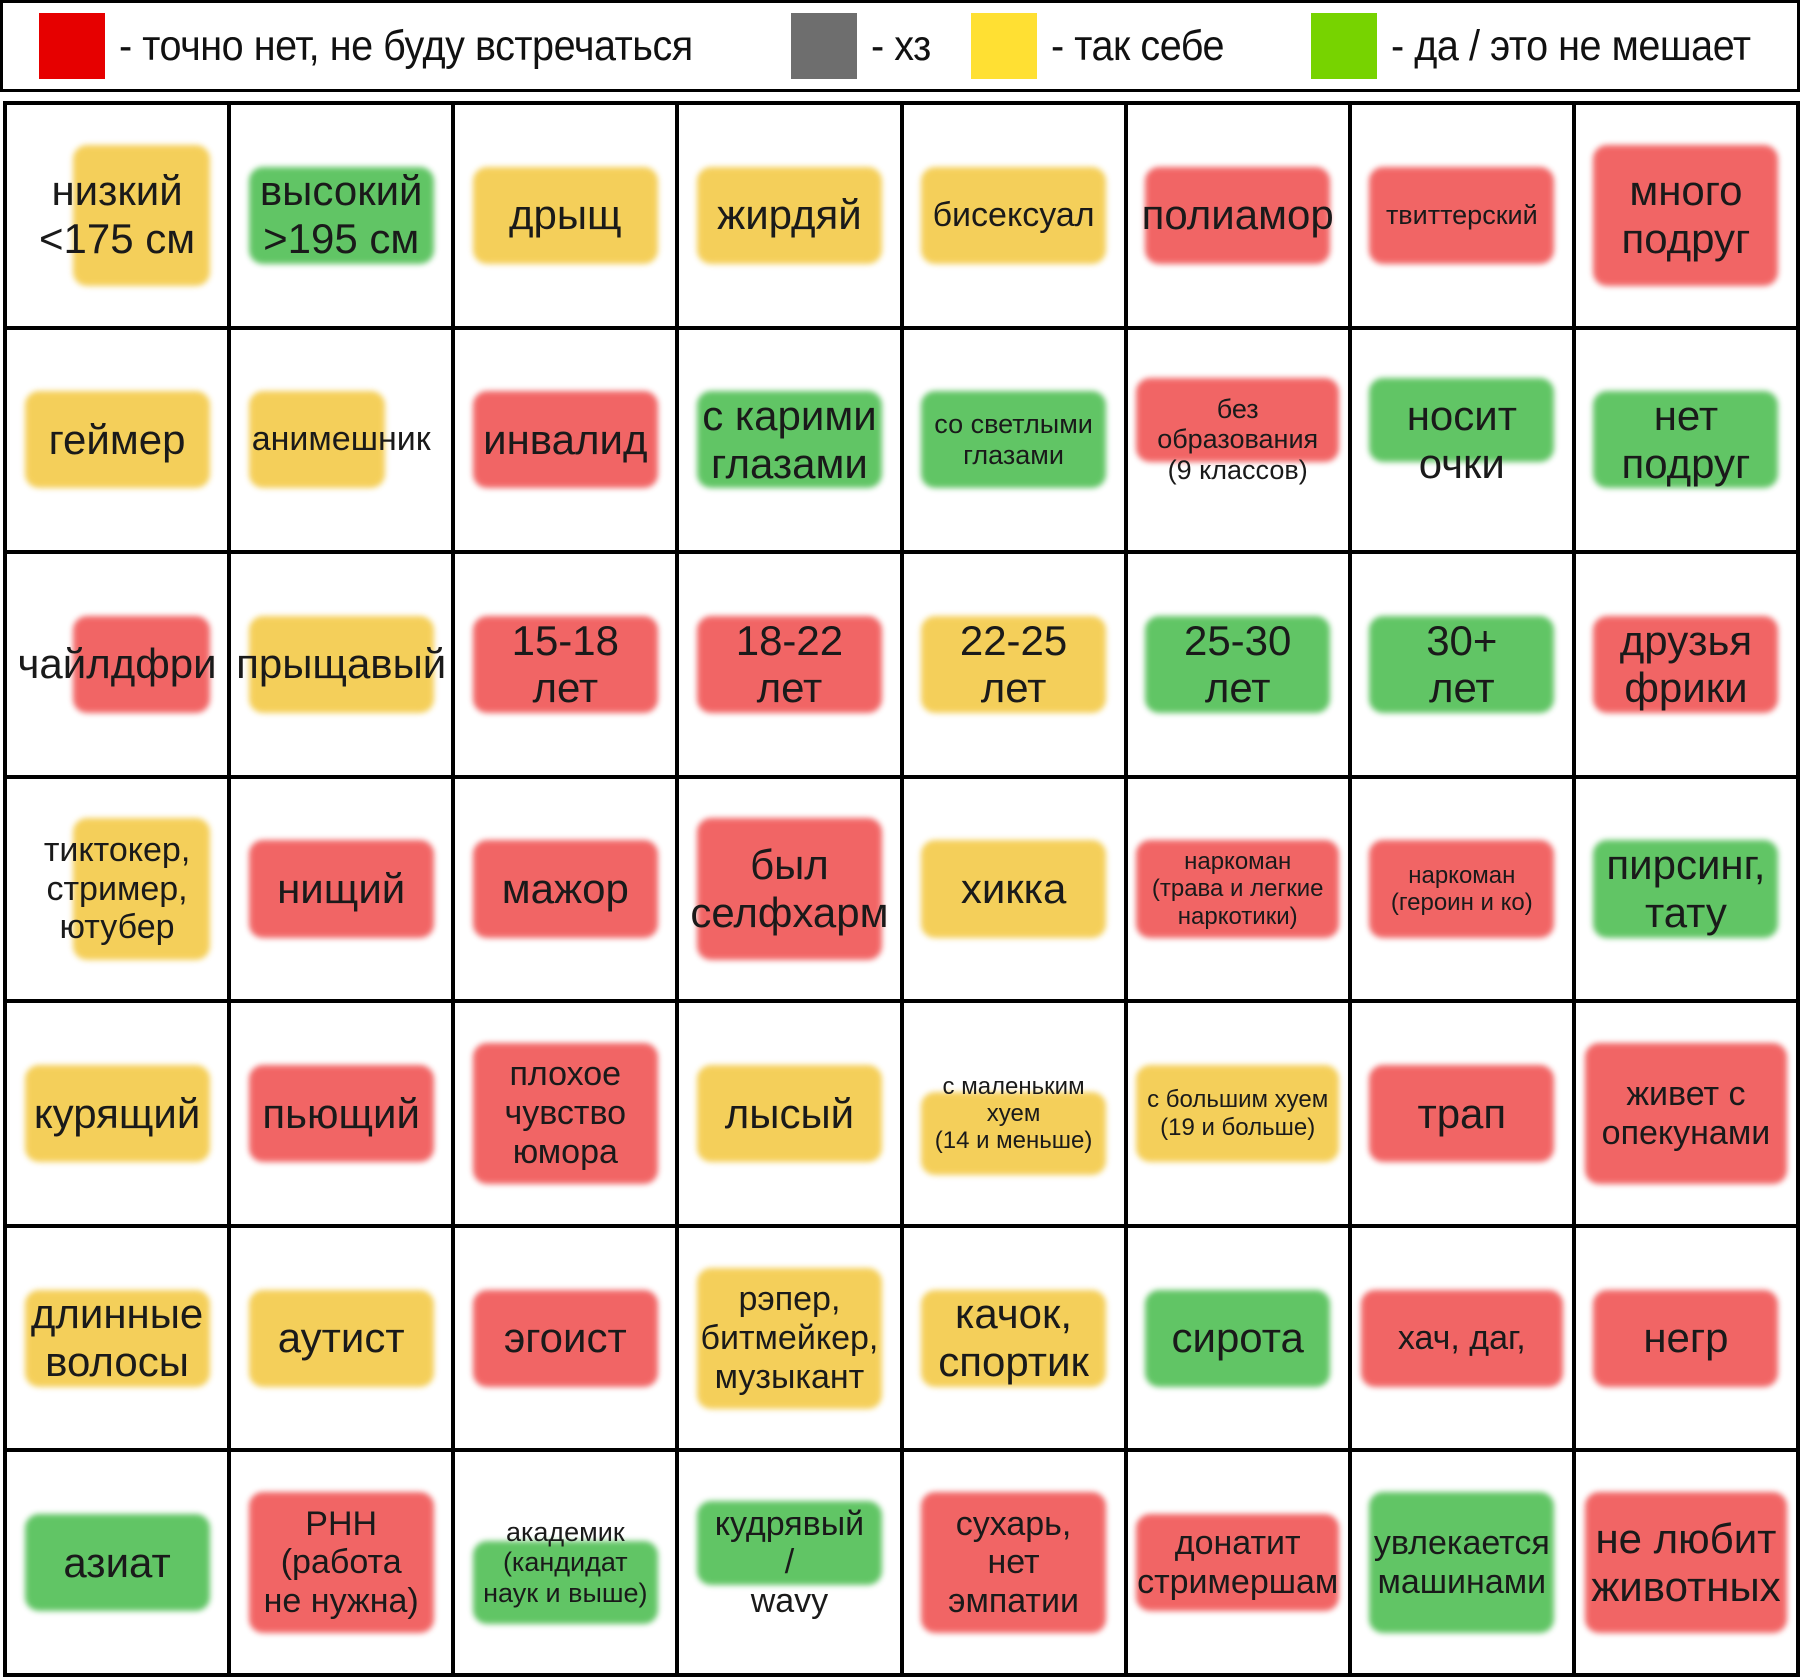 Image resolution: width=1804 pixels, height=1680 pixels. I want to click on bingo-cell: нищий, so click(341, 889).